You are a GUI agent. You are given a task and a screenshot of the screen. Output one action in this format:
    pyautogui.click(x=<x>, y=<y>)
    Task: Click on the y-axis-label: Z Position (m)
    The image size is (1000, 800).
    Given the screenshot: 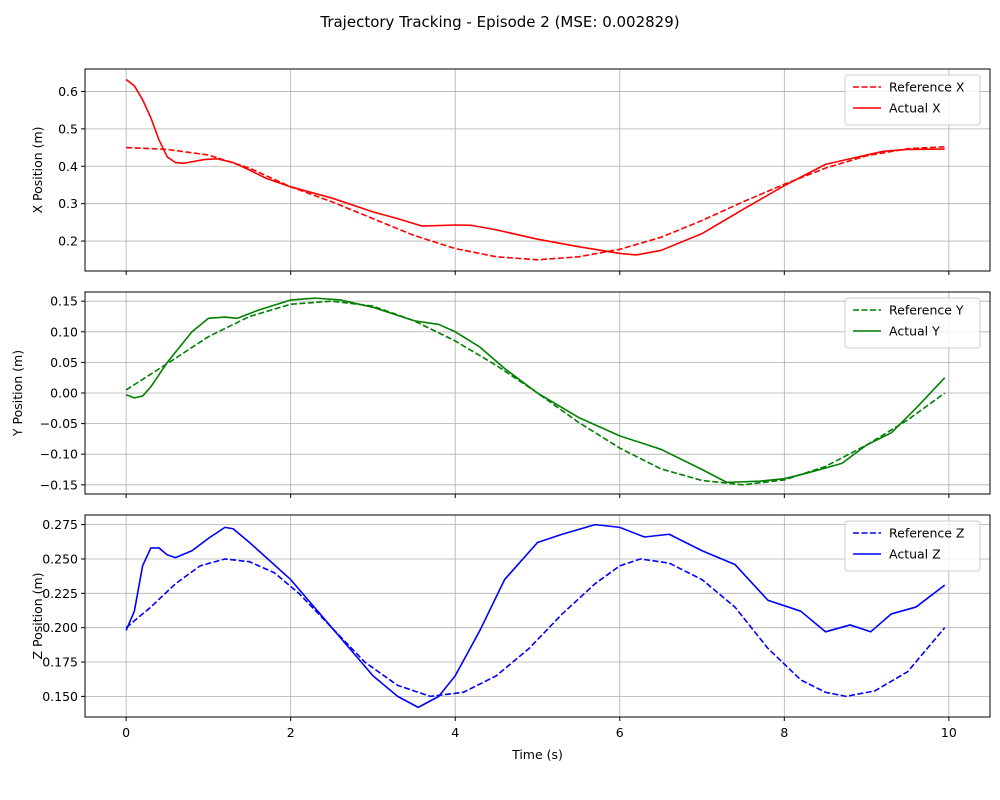 What is the action you would take?
    pyautogui.click(x=37, y=615)
    